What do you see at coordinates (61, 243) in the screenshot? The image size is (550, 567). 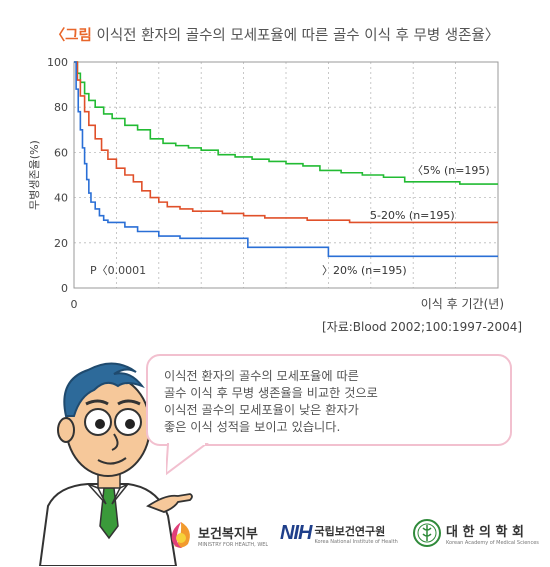 I see `y-tick-label: 20` at bounding box center [61, 243].